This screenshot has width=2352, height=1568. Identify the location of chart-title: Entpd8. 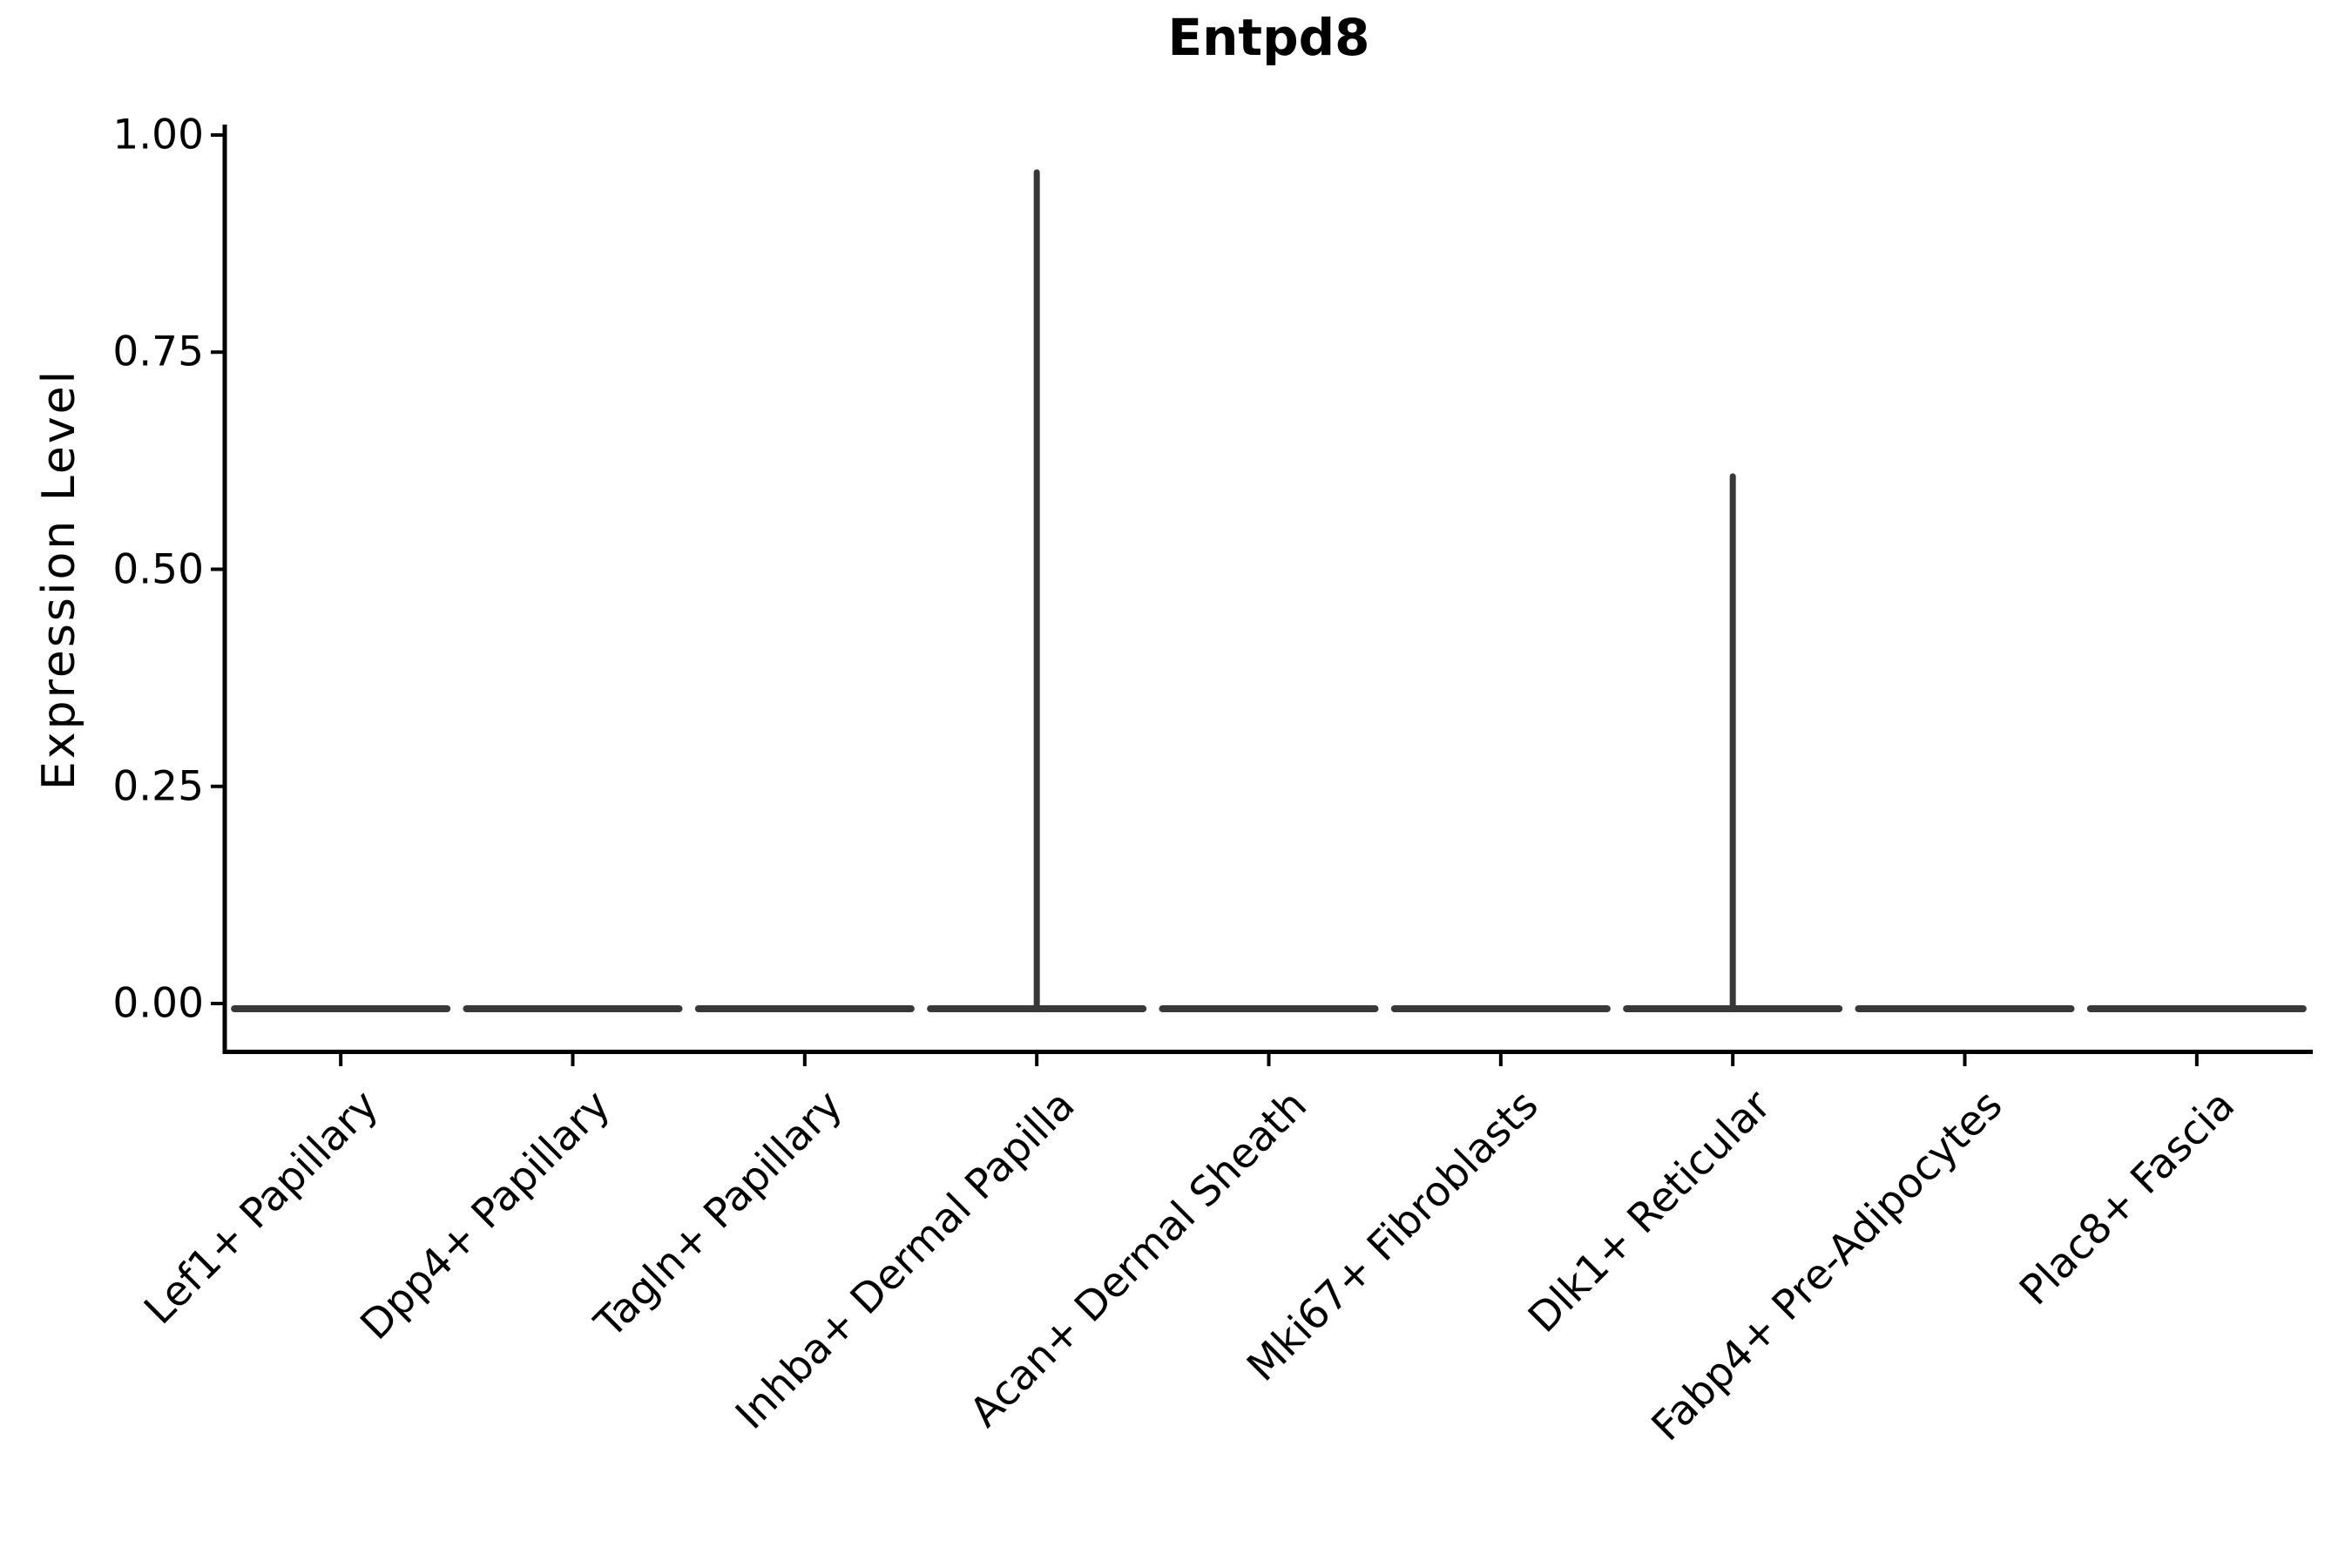
(1268, 37).